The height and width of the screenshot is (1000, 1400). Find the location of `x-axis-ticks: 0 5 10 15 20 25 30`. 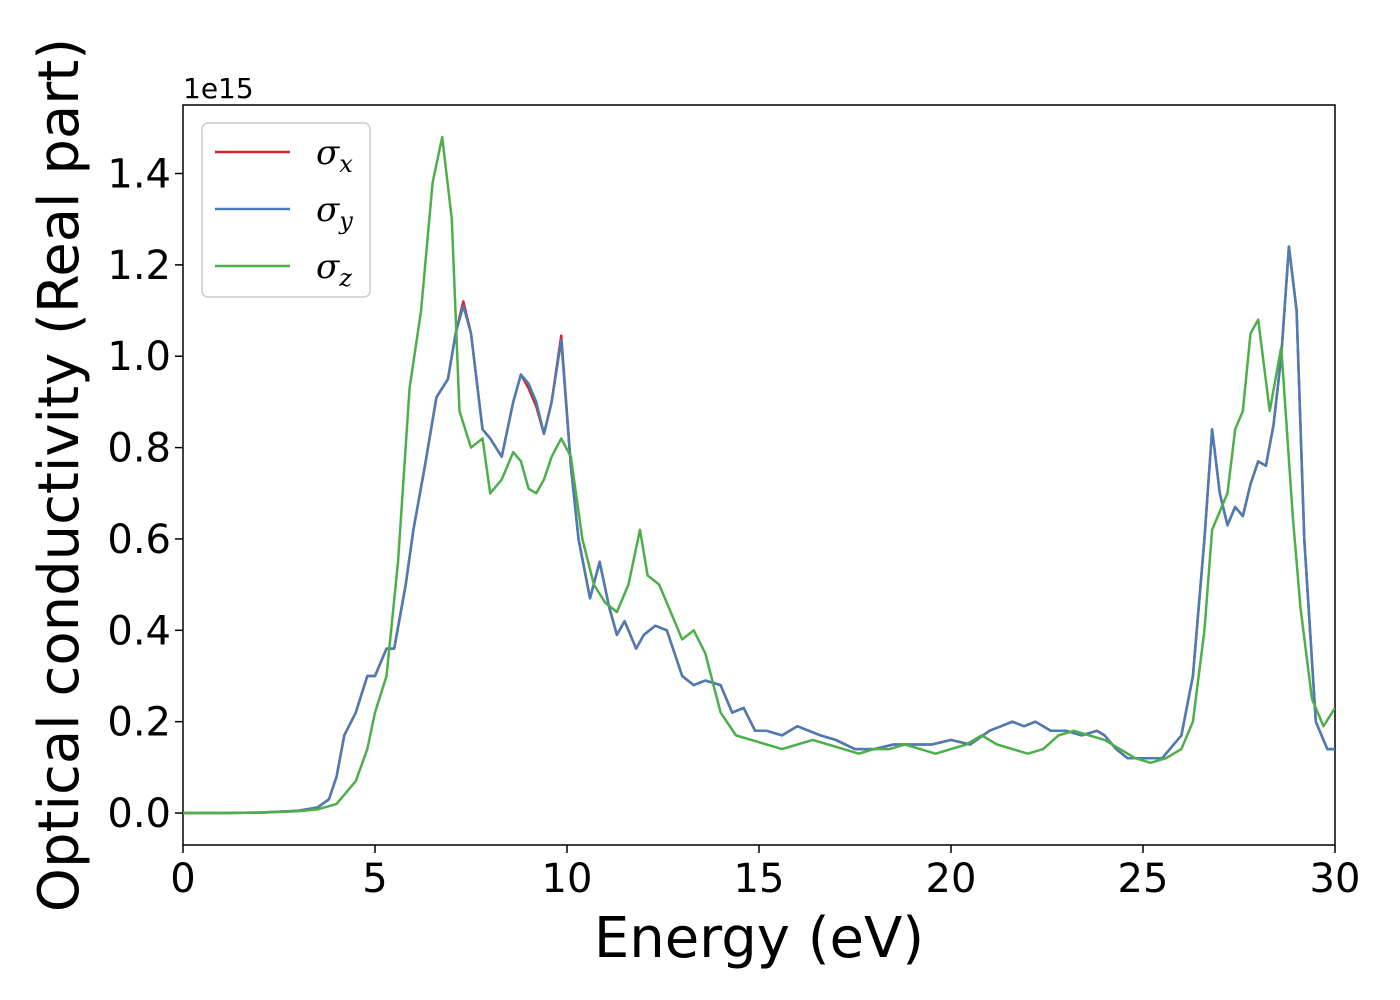

x-axis-ticks: 0 5 10 15 20 25 30 is located at coordinates (765, 873).